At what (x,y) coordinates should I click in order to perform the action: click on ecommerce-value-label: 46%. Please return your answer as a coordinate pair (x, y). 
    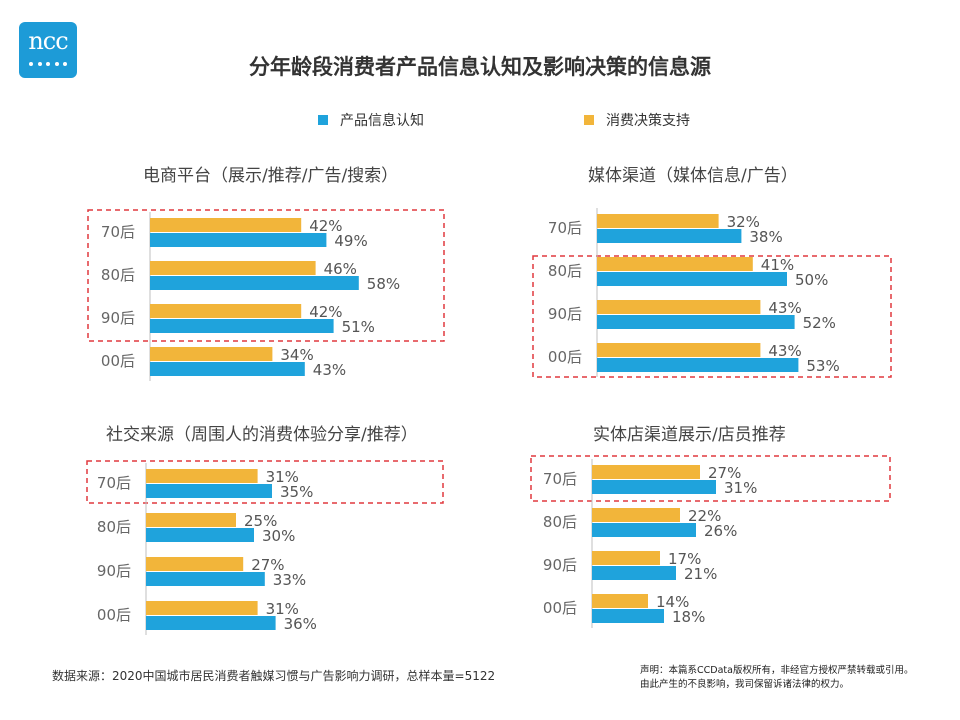
    Looking at the image, I should click on (340, 269).